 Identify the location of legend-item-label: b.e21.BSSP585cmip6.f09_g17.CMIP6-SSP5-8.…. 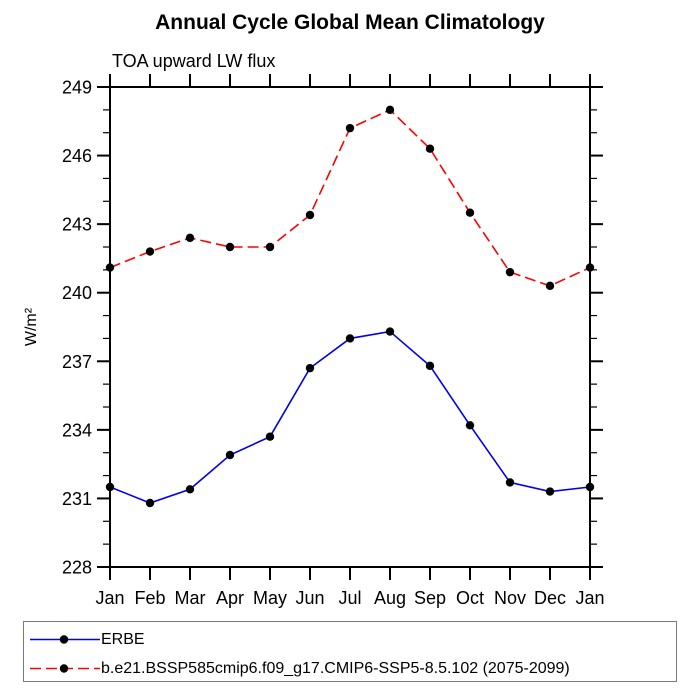
(335, 668).